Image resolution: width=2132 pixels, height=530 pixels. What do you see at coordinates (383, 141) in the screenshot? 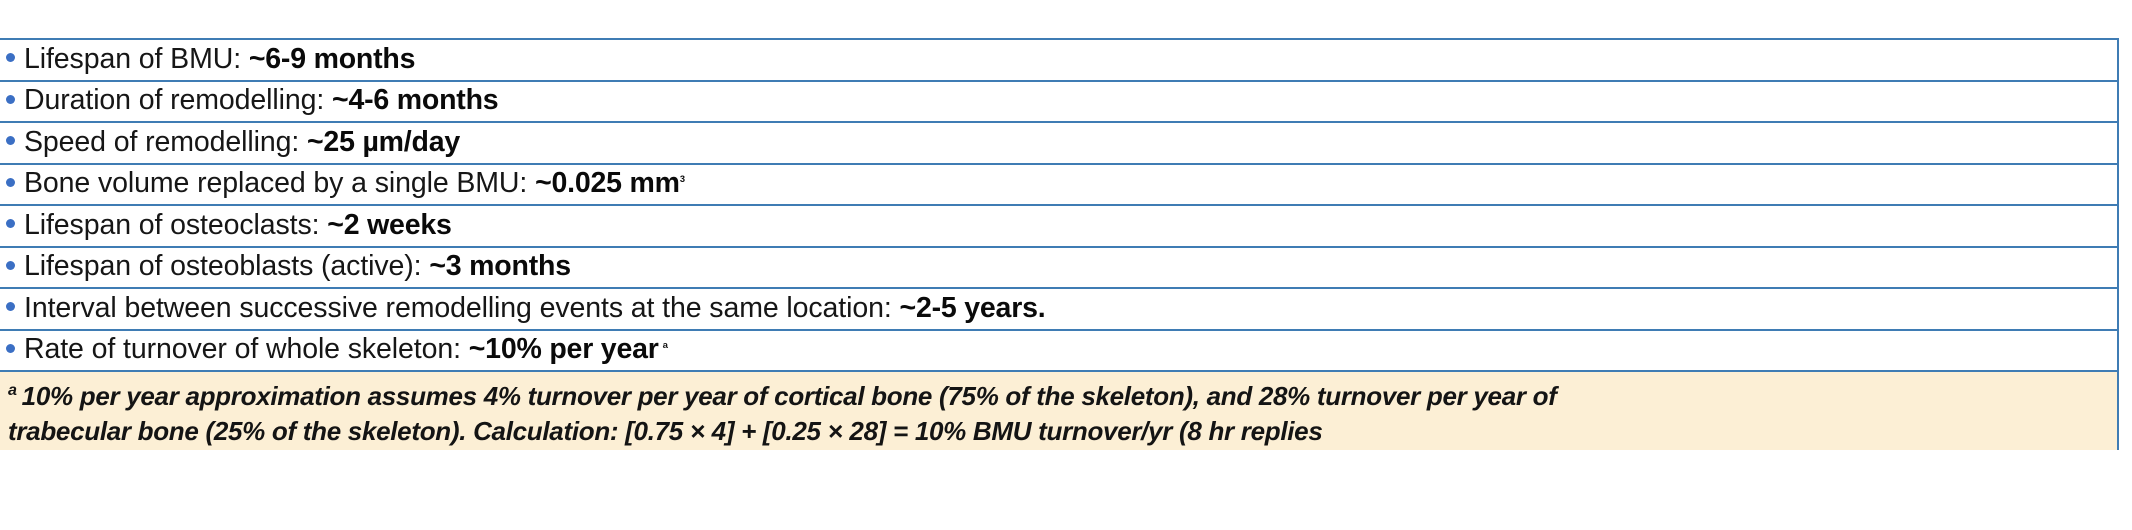
I see `fact-value: ~25 µm/day` at bounding box center [383, 141].